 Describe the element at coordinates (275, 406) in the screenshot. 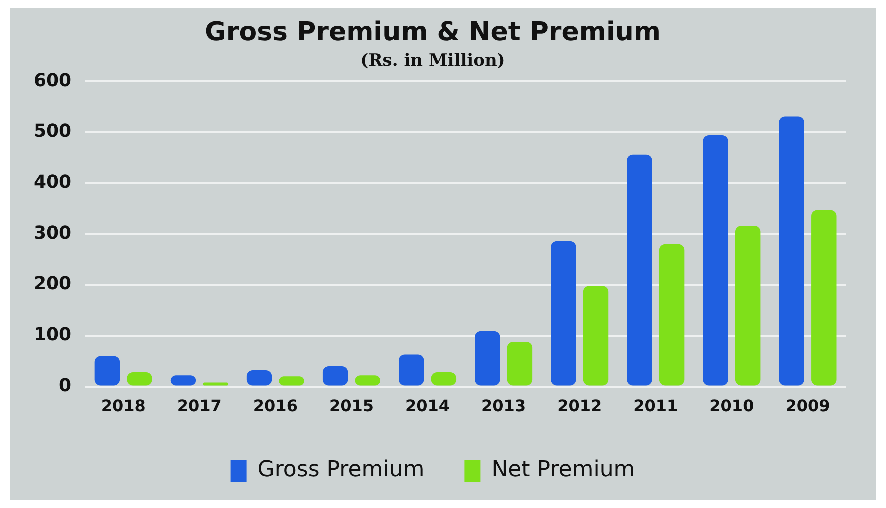

I see `x-tick-label: 2016` at that location.